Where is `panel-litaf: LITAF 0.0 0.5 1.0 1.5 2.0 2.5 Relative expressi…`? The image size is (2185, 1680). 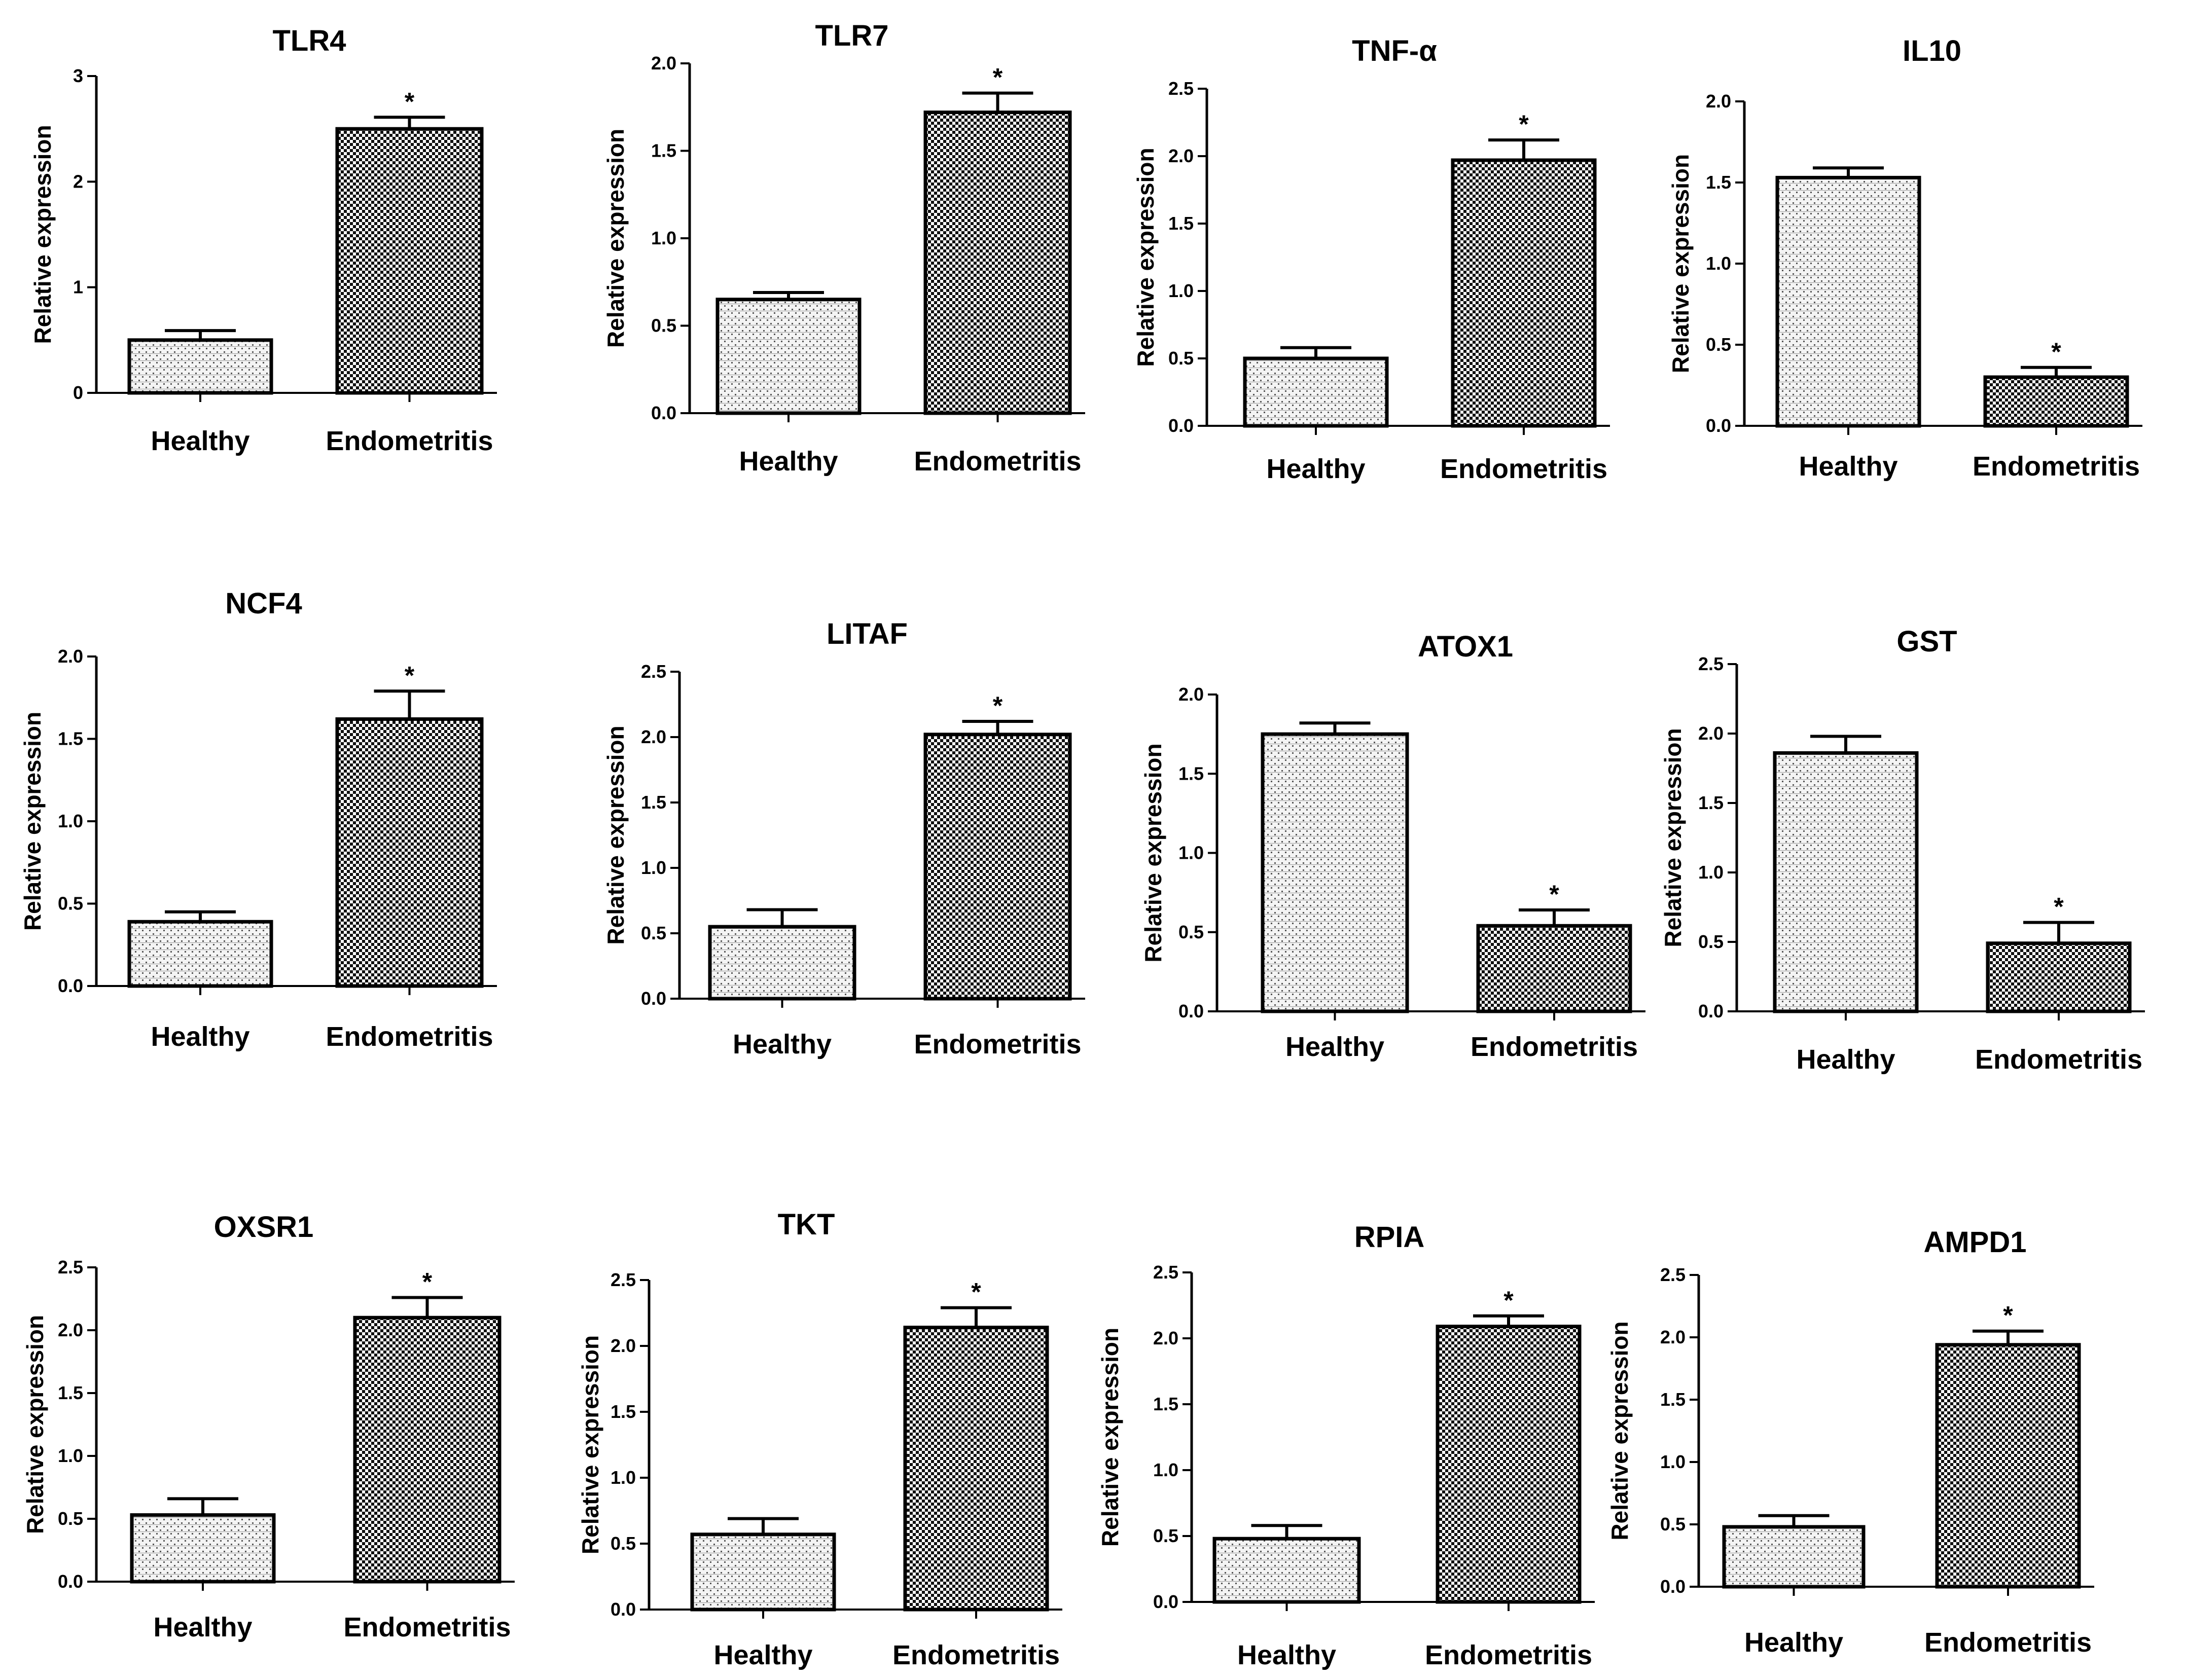
panel-litaf: LITAF 0.0 0.5 1.0 1.5 2.0 2.5 Relative expressi… is located at coordinates (844, 838).